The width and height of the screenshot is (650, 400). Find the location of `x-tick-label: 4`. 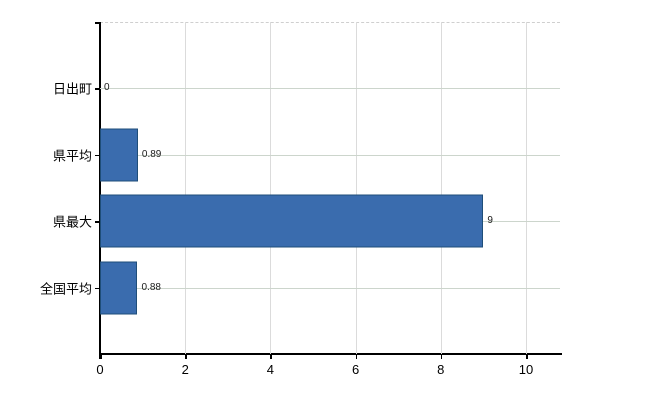

x-tick-label: 4 is located at coordinates (270, 369).